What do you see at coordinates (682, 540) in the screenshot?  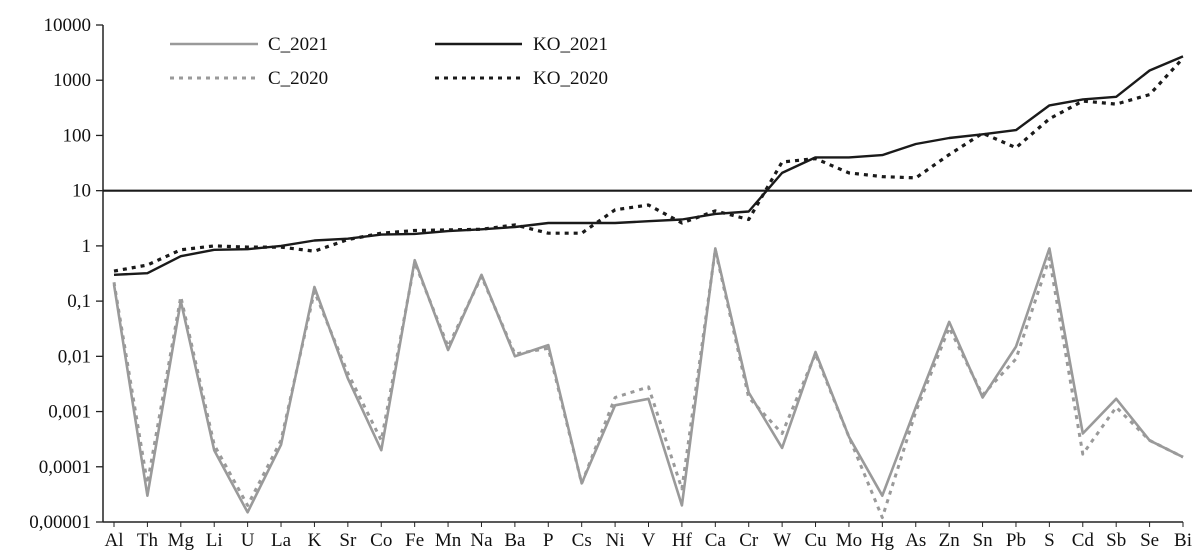 I see `x-tick-label: Hf` at bounding box center [682, 540].